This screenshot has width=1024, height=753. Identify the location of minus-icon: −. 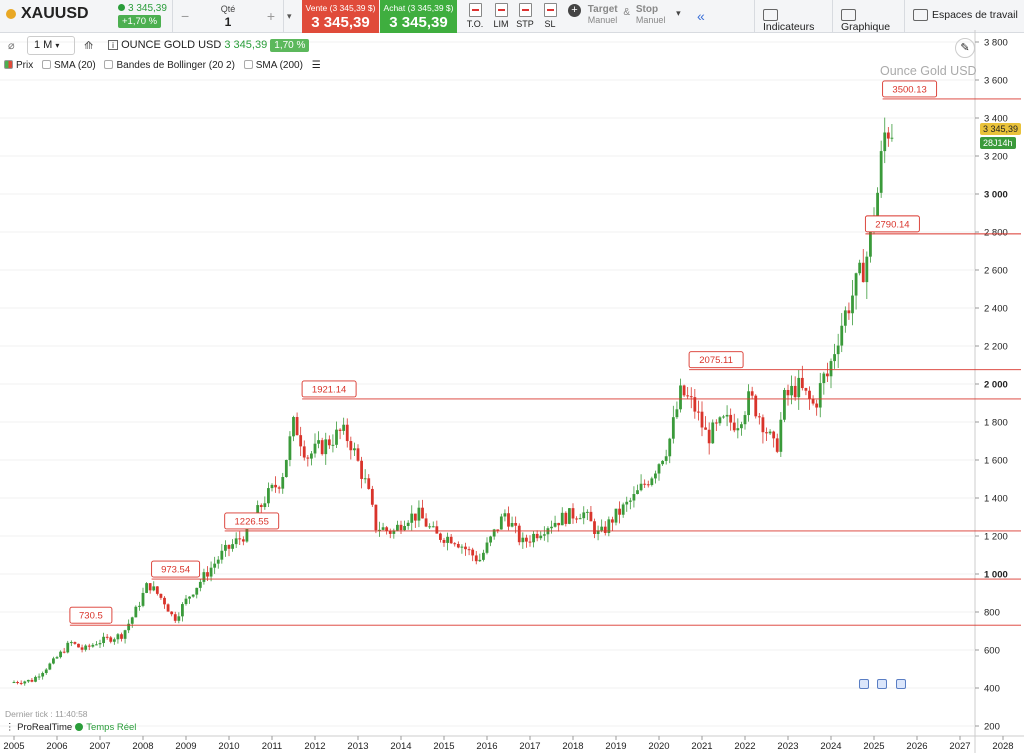
(185, 16).